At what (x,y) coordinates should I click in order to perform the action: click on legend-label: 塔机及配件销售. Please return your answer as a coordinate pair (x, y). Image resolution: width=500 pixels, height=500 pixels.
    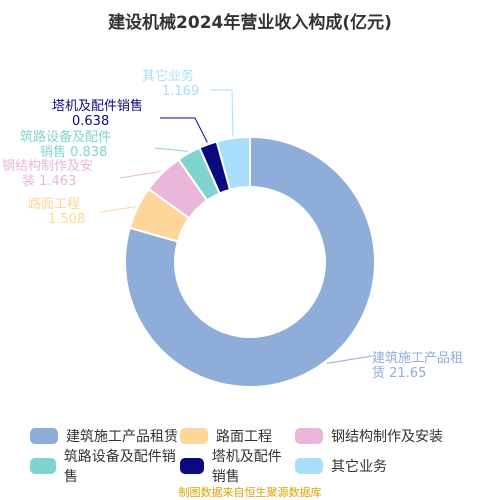
    Looking at the image, I should click on (246, 467).